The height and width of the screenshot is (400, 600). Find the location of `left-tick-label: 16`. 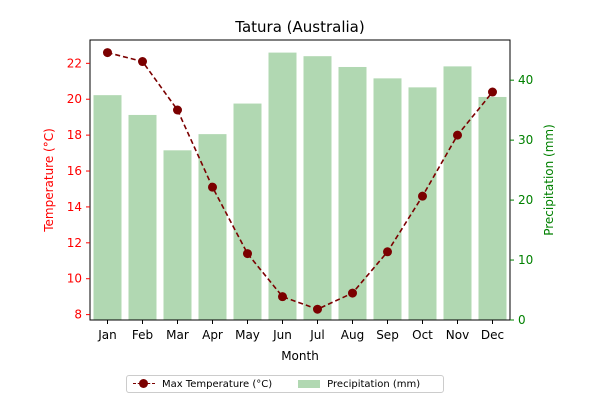

left-tick-label: 16 is located at coordinates (74, 171).